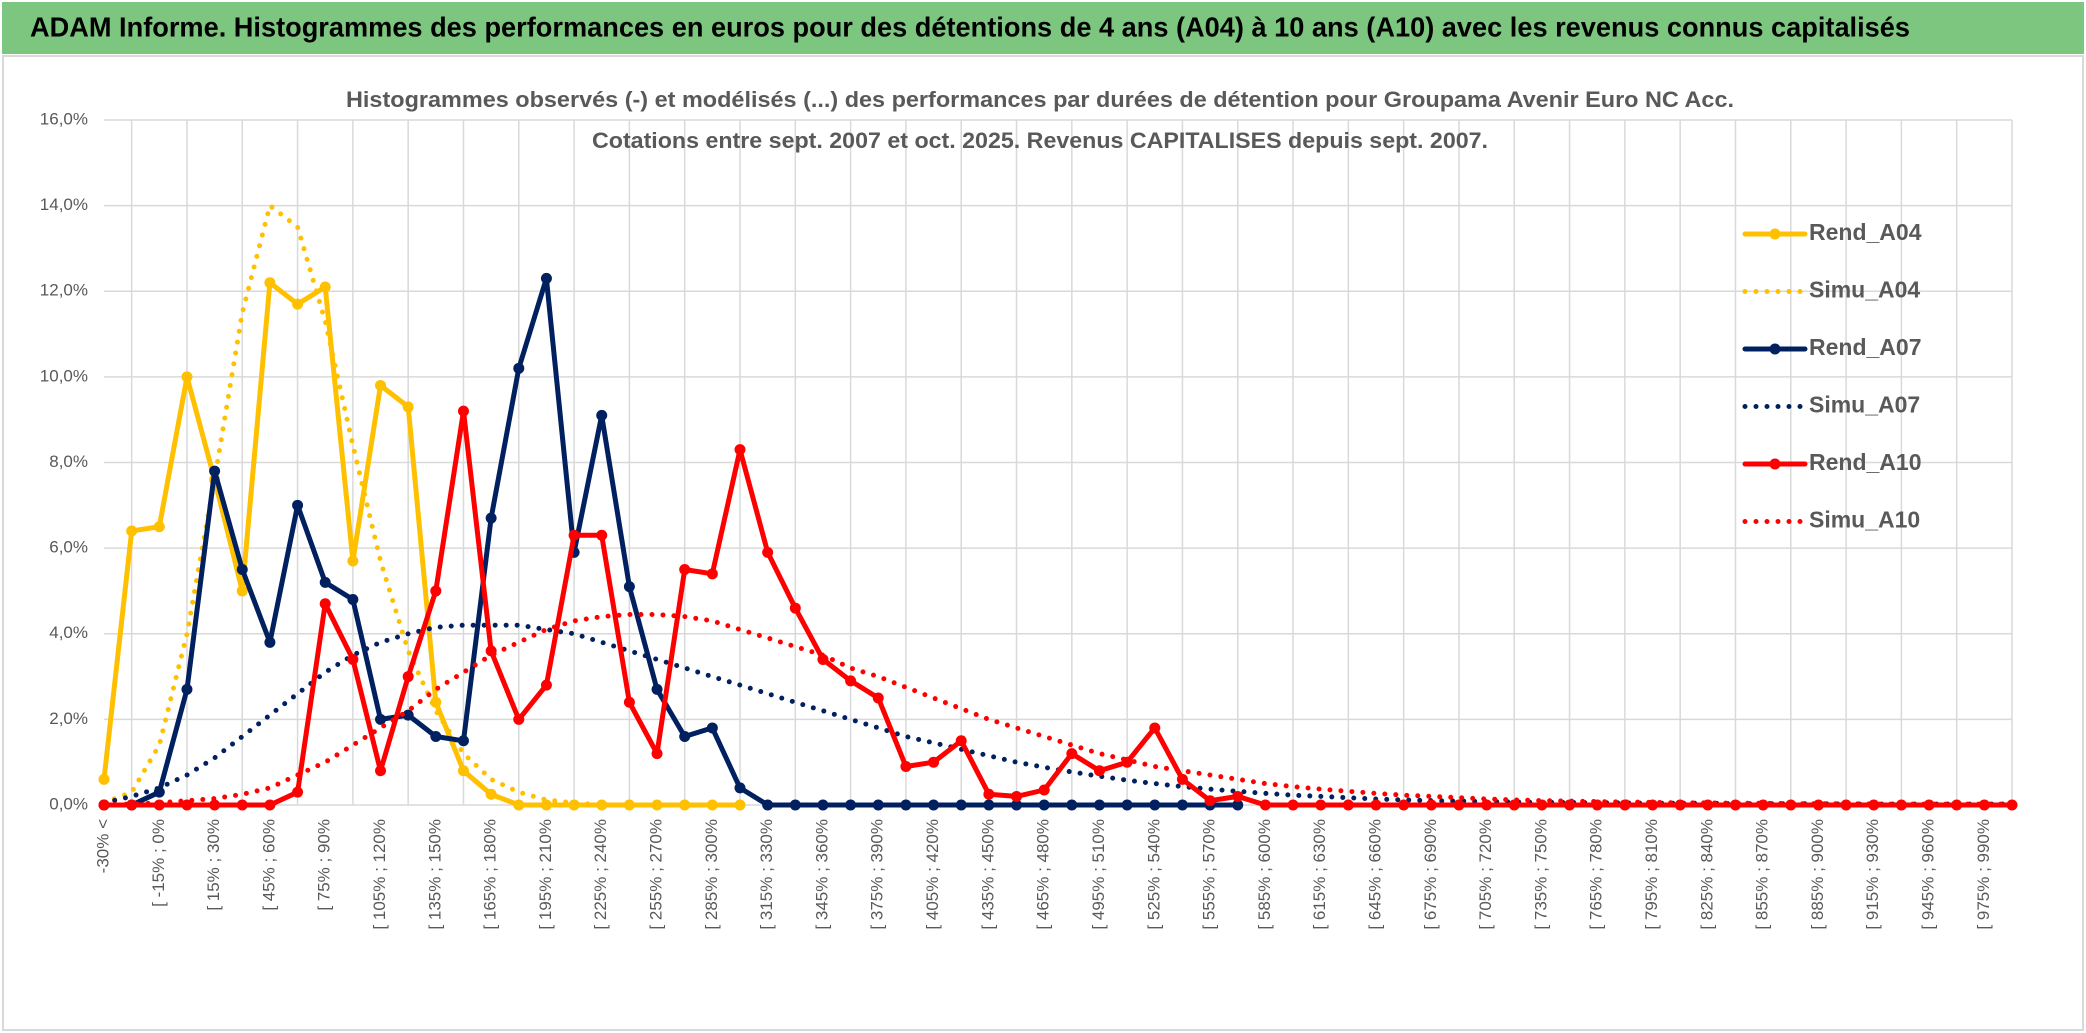 This screenshot has width=2086, height=1033. I want to click on legend-label: Simu_A07, so click(1864, 405).